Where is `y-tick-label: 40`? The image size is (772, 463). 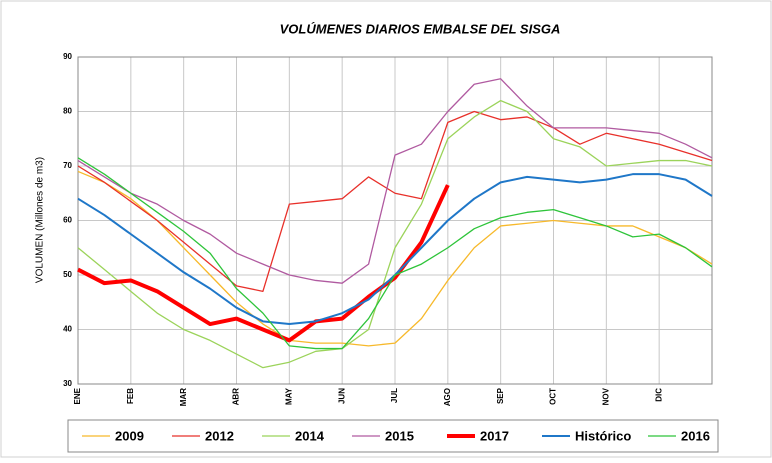
y-tick-label: 40 is located at coordinates (67, 329).